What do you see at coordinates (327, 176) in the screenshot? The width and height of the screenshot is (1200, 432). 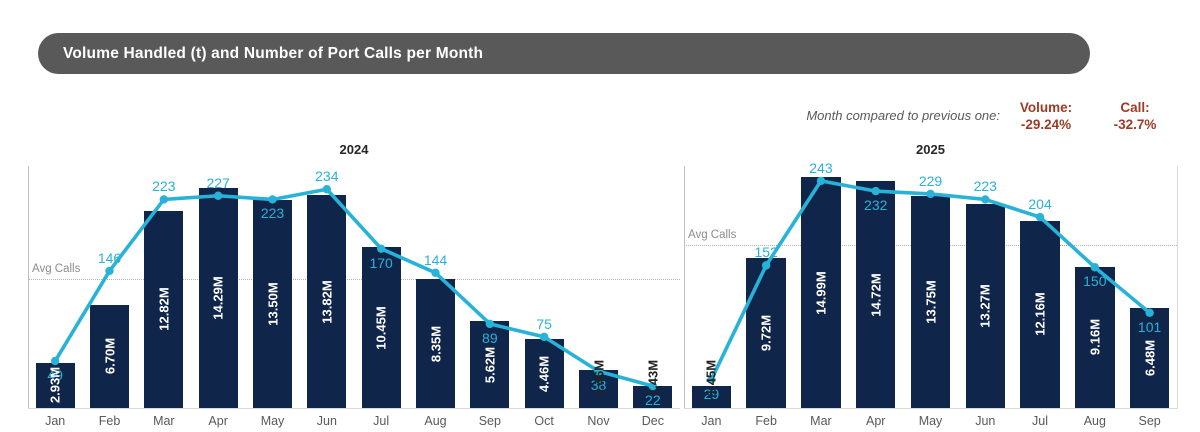 I see `call-value-label: 234` at bounding box center [327, 176].